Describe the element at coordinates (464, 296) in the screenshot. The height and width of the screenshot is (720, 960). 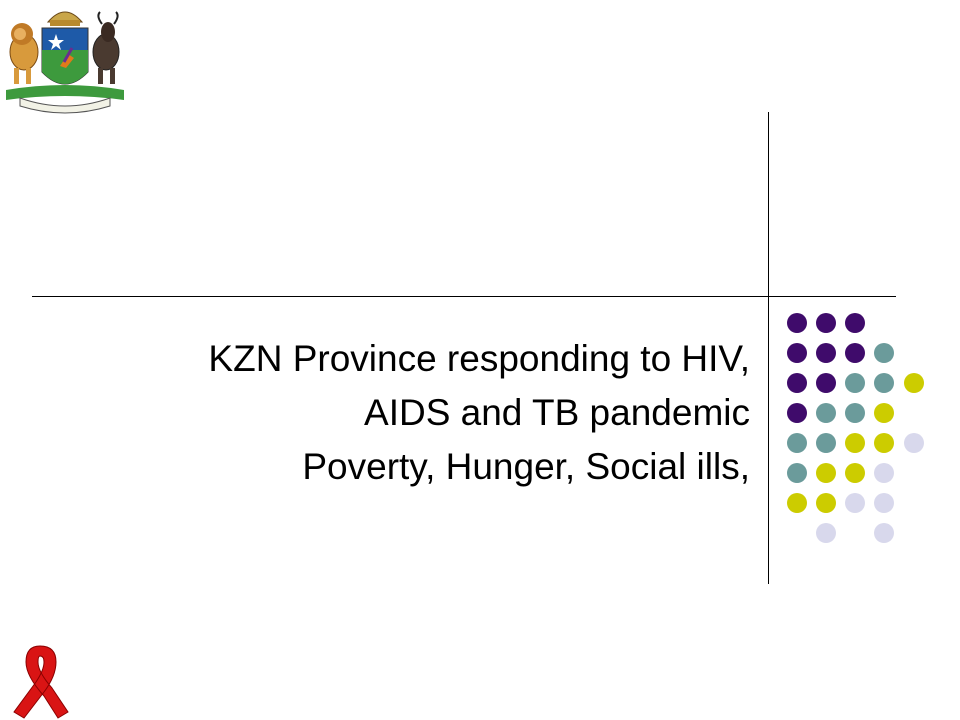
I see `horizontal-divider-line` at that location.